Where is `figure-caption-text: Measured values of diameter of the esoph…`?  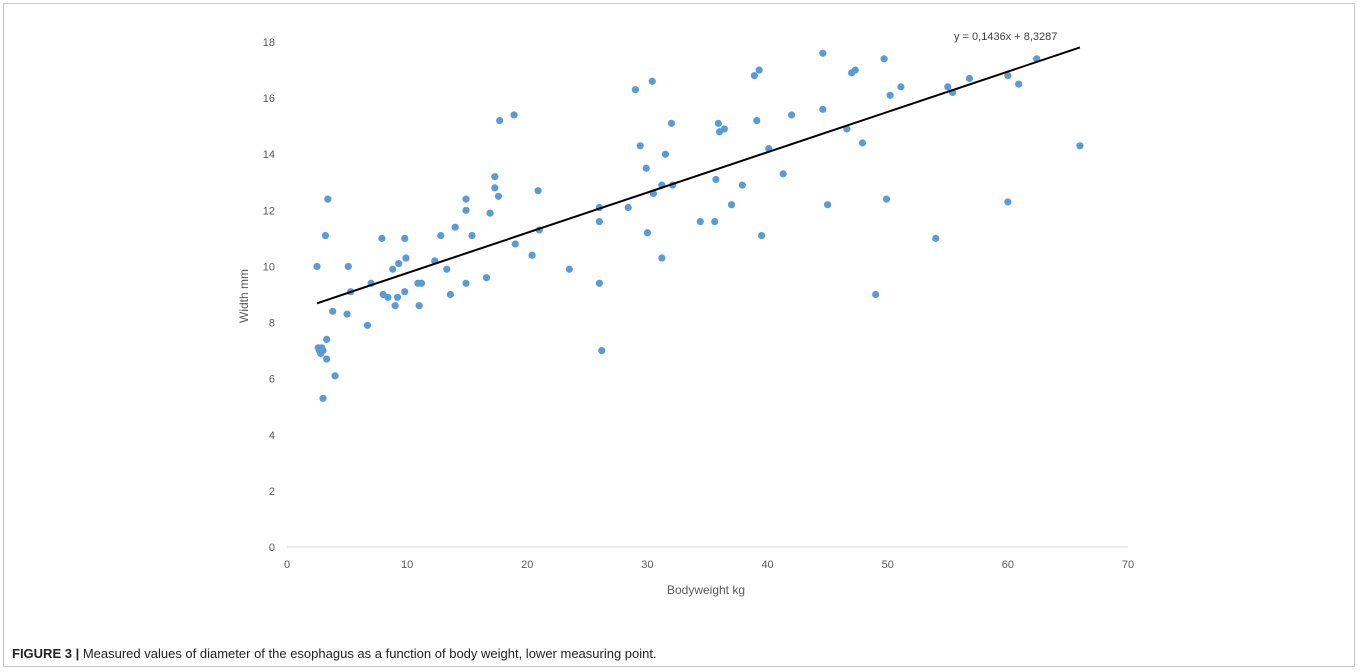
figure-caption-text: Measured values of diameter of the esoph… is located at coordinates (367, 653).